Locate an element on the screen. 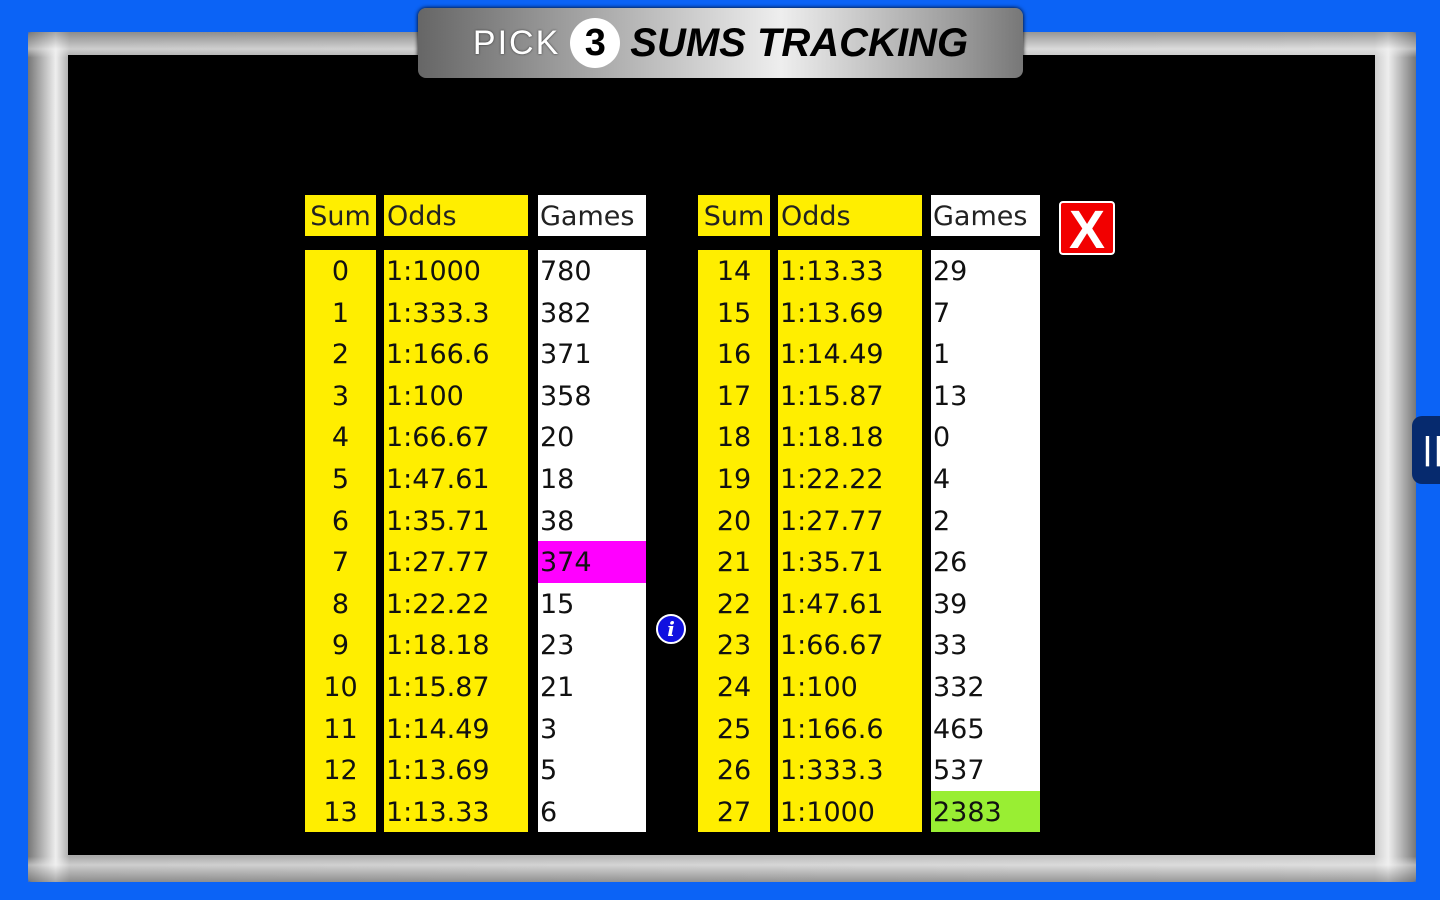  games-cell: 382 is located at coordinates (566, 313).